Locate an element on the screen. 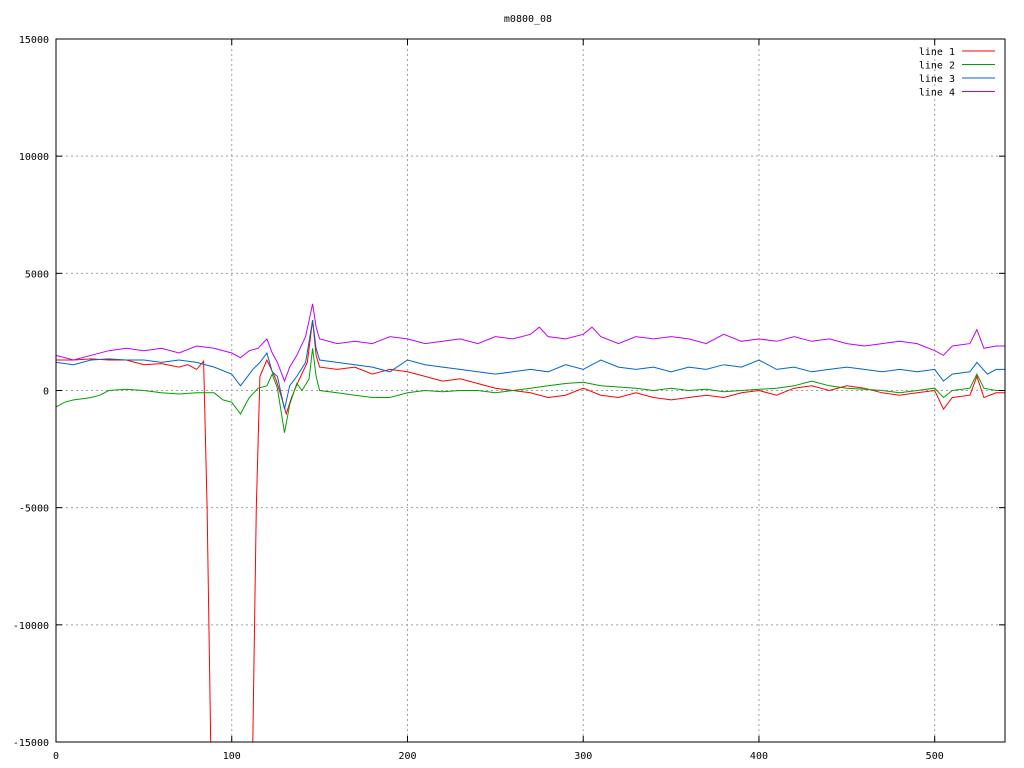 The image size is (1024, 768). y-tick-label: -10000 is located at coordinates (31, 626).